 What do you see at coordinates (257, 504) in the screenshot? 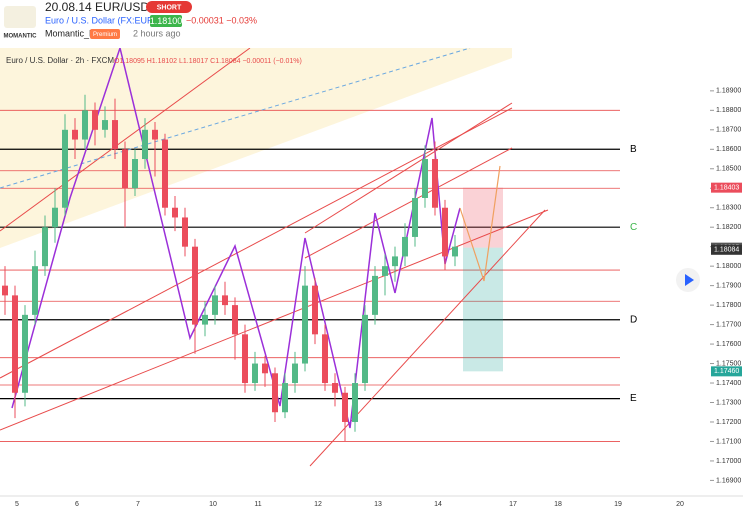
I see `x-tick-label: 11` at bounding box center [257, 504].